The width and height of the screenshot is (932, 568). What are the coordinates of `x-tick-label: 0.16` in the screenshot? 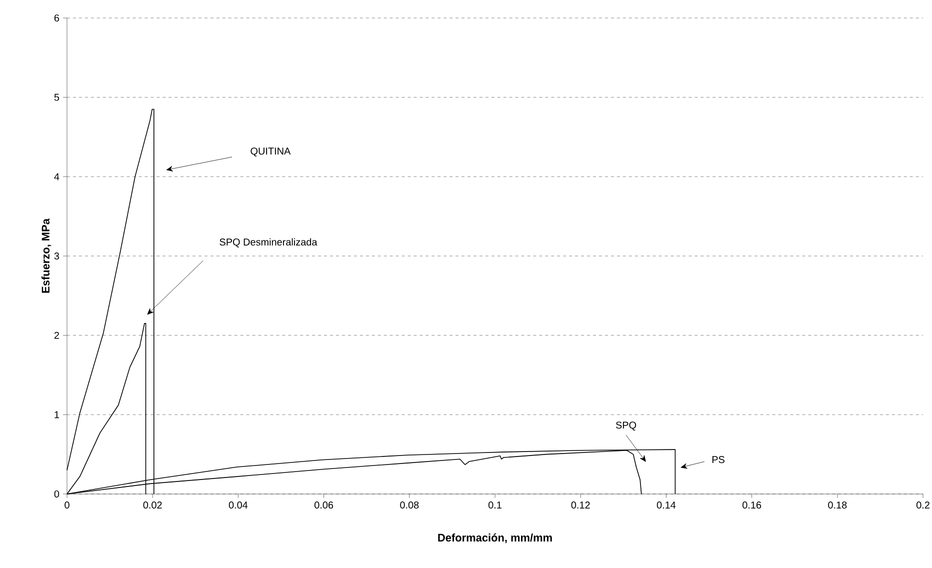 It's located at (752, 505).